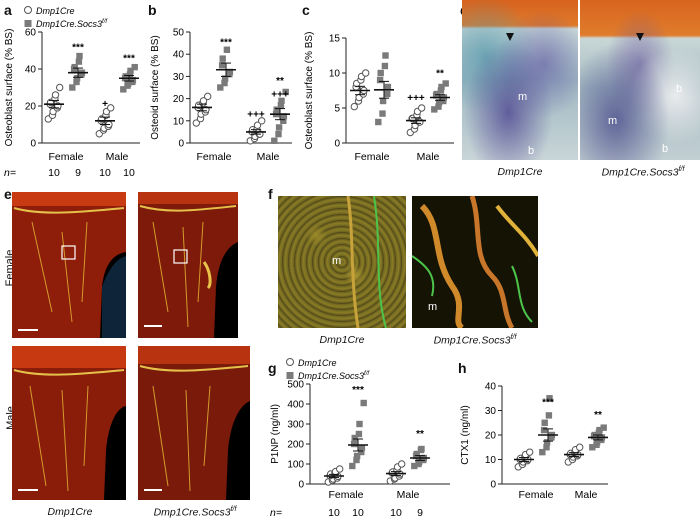 The width and height of the screenshot is (700, 524). Describe the element at coordinates (28, 10) in the screenshot. I see `legend-ctrl-marker` at that location.